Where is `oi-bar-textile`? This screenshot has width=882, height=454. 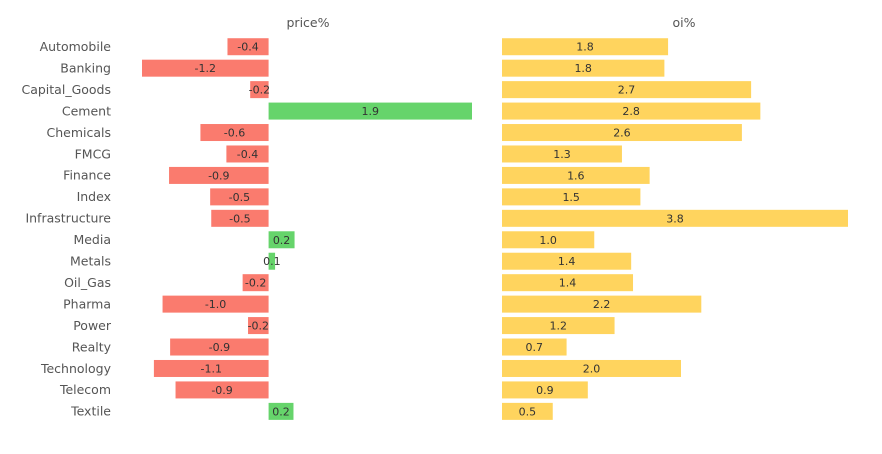
oi-bar-textile is located at coordinates (527, 411).